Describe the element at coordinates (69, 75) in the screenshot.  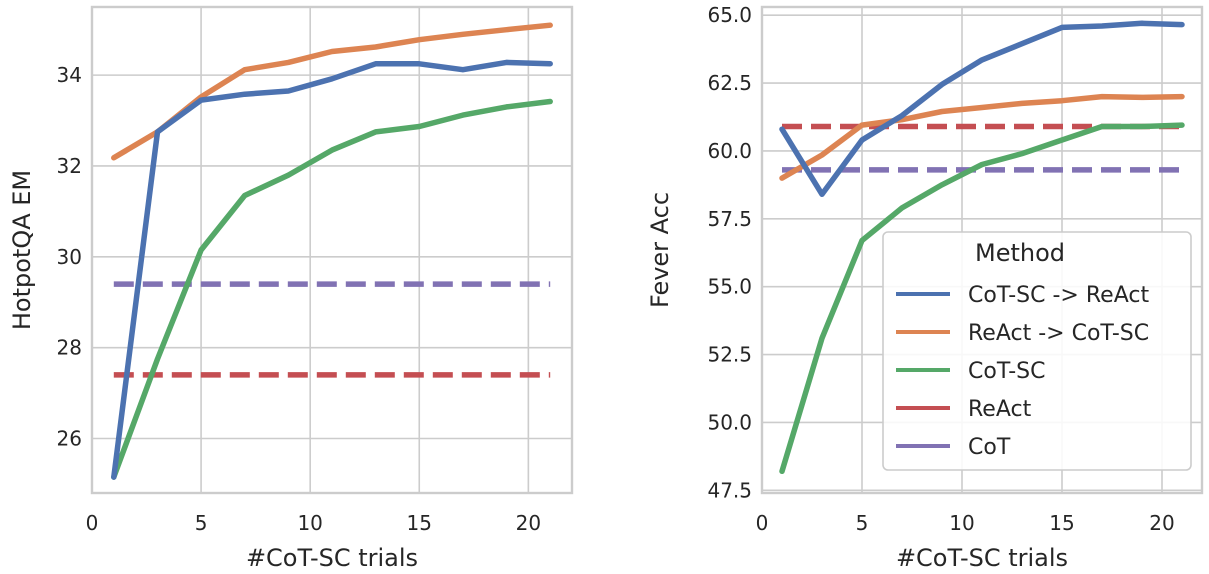
I see `y-tick-label: 34` at that location.